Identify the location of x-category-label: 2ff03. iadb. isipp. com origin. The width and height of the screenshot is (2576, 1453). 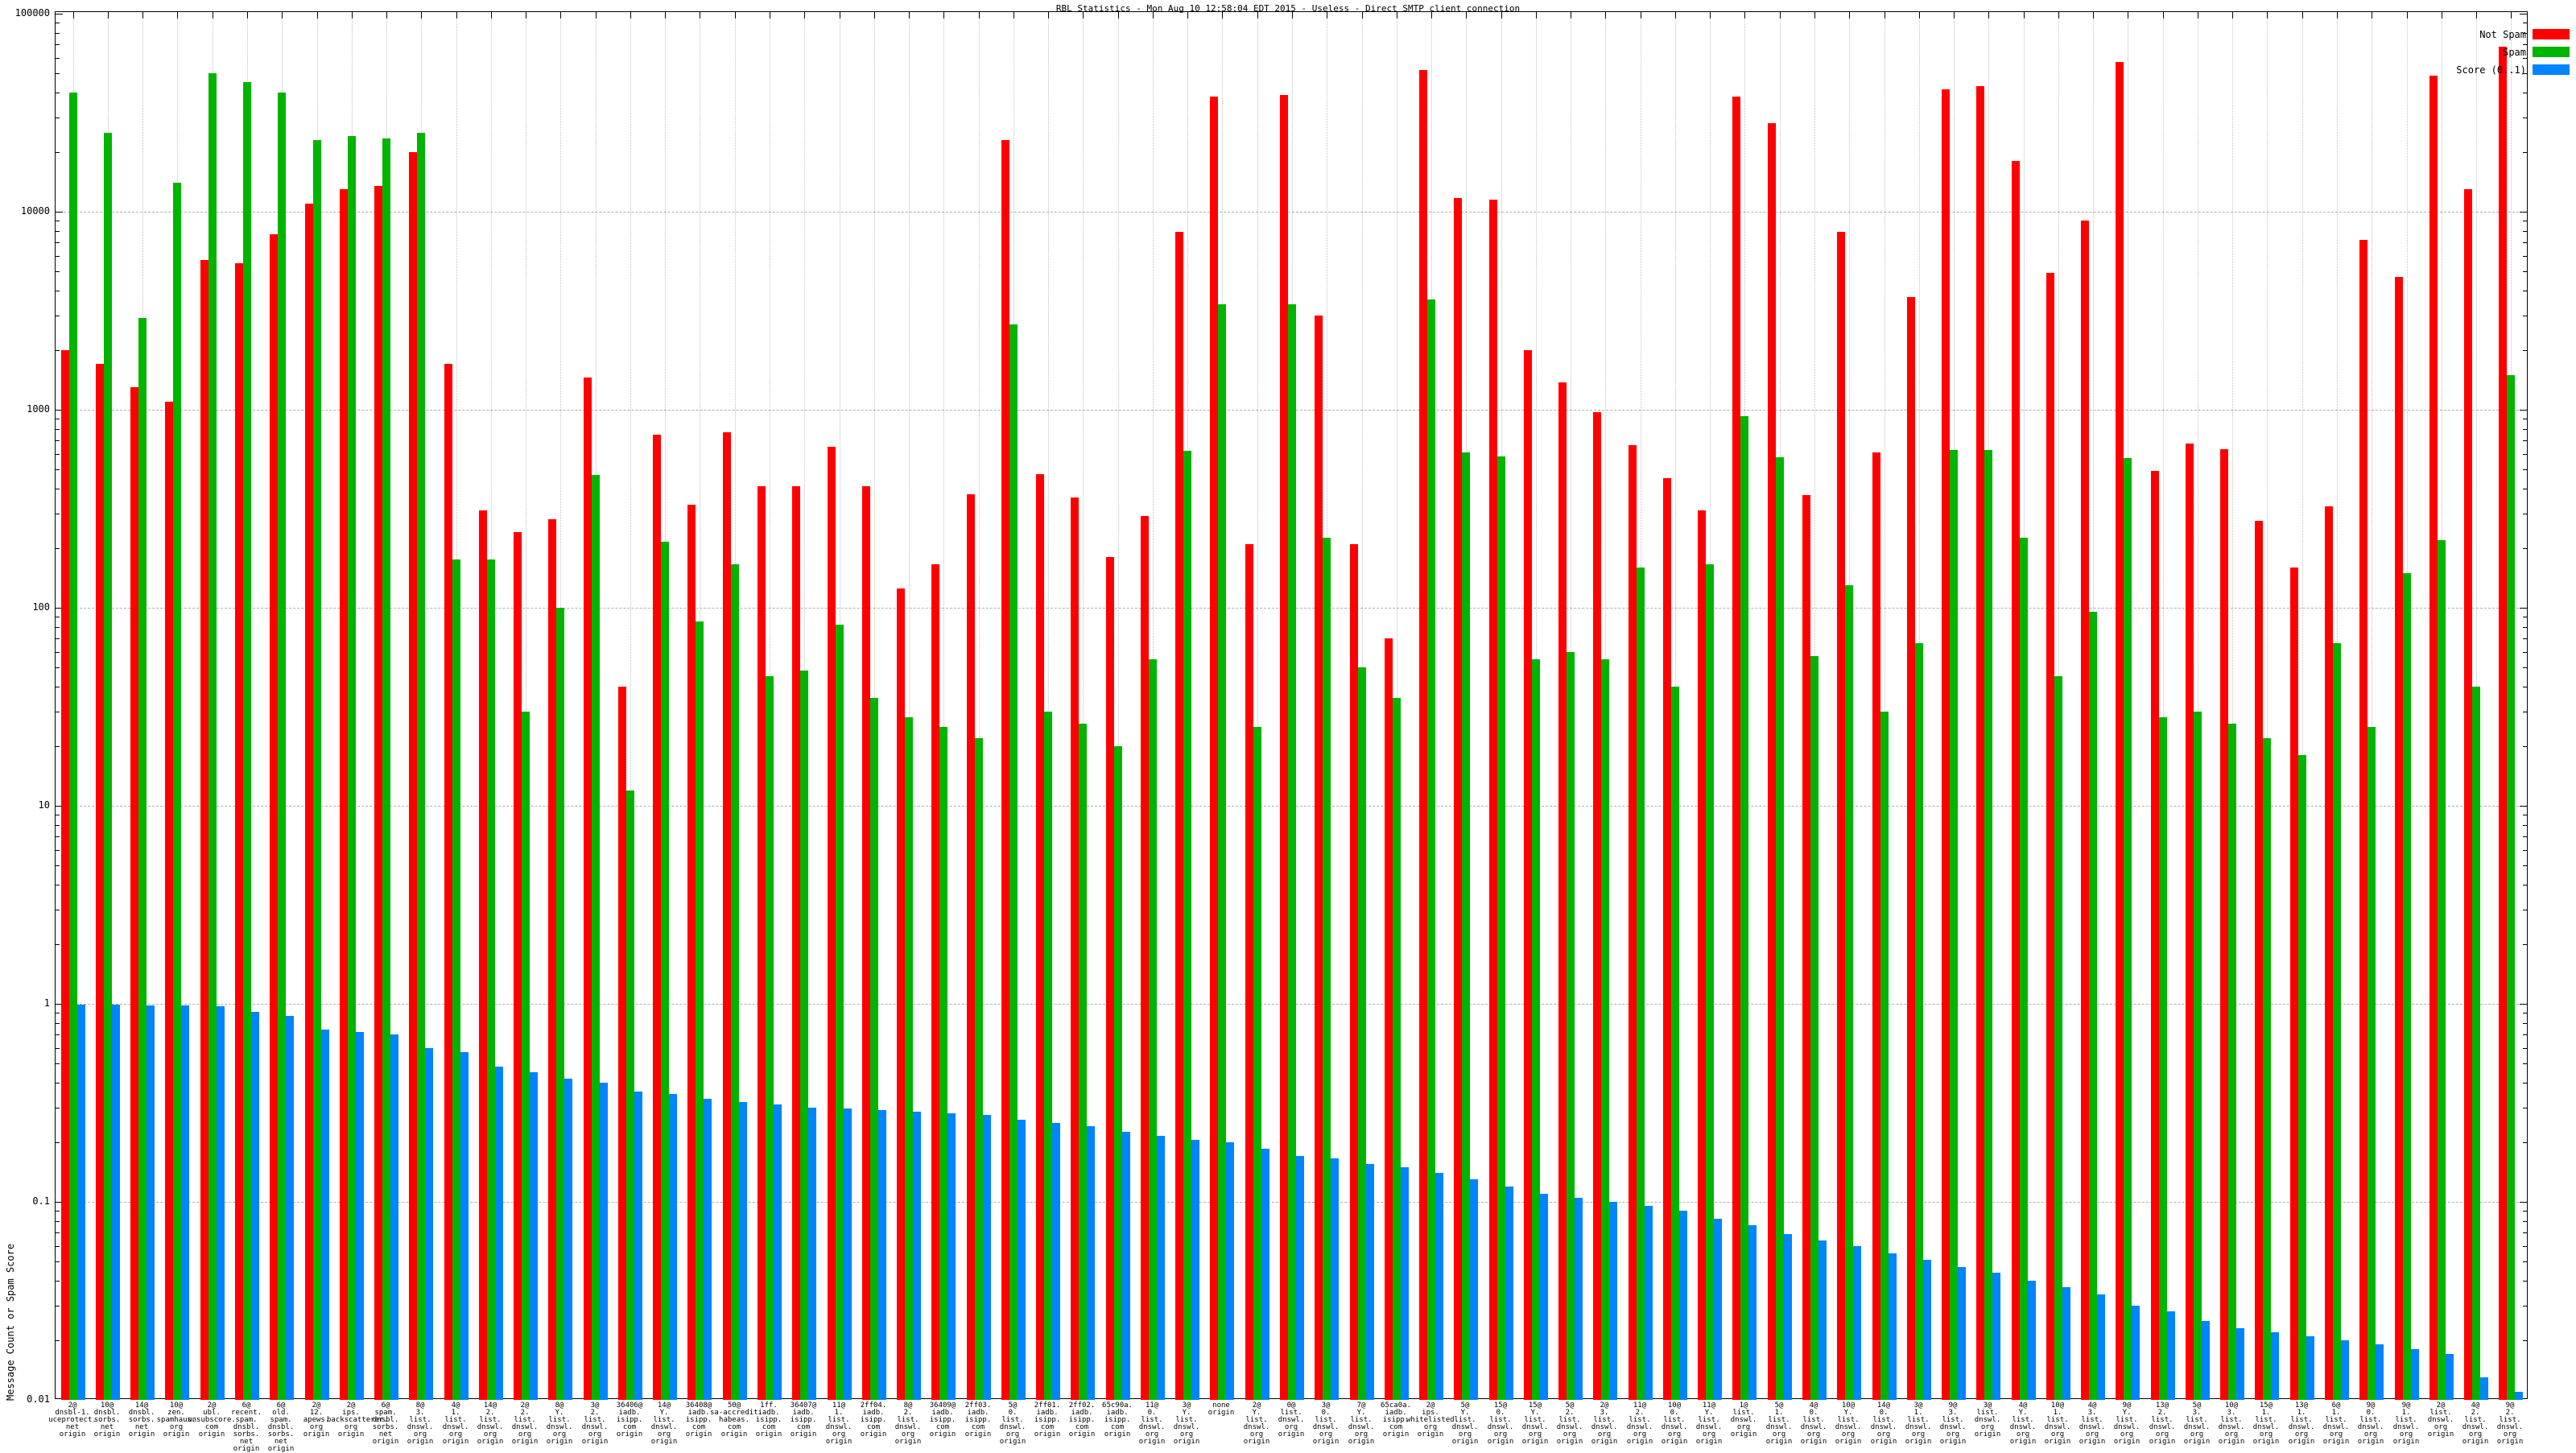
(978, 1420).